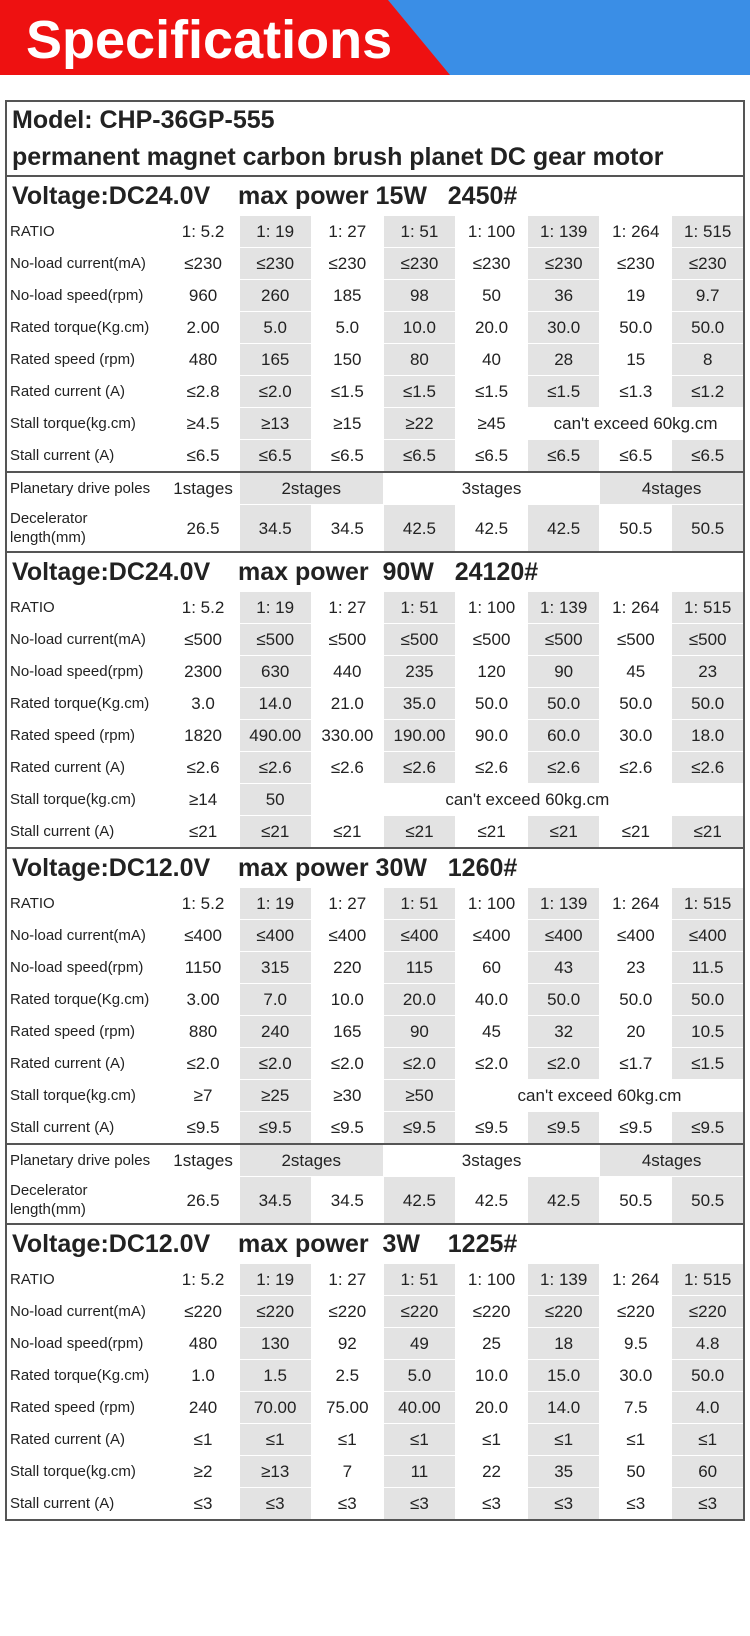 This screenshot has height=1636, width=750. What do you see at coordinates (375, 1243) in the screenshot?
I see `section-header-row: Voltage:DC12.0V max power 3W 1225#` at bounding box center [375, 1243].